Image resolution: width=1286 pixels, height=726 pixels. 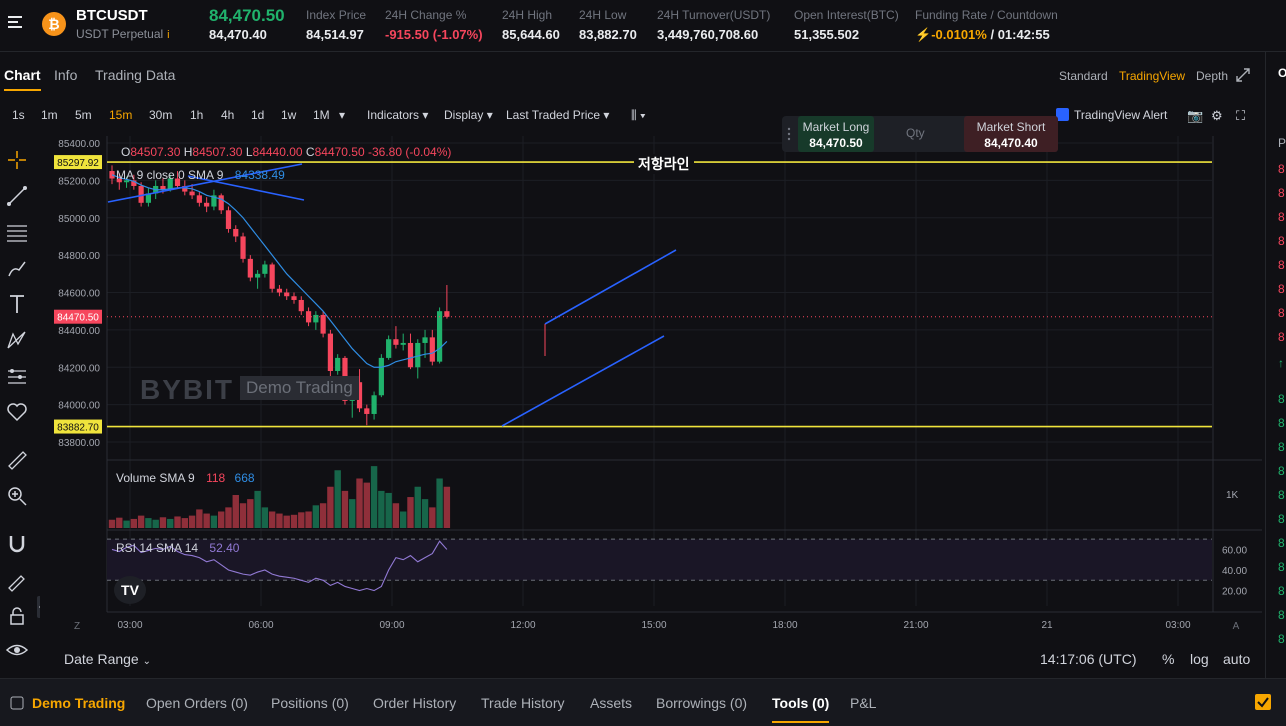 I want to click on tab-tools: Tools (0), so click(x=801, y=709).